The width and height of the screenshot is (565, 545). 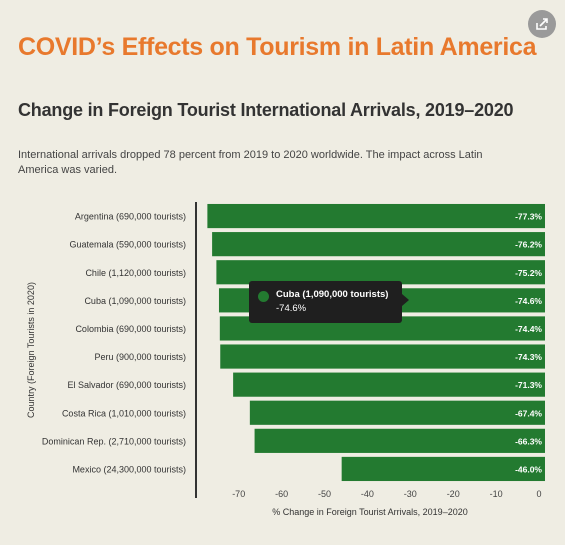 What do you see at coordinates (263, 296) in the screenshot?
I see `tooltip-series-dot` at bounding box center [263, 296].